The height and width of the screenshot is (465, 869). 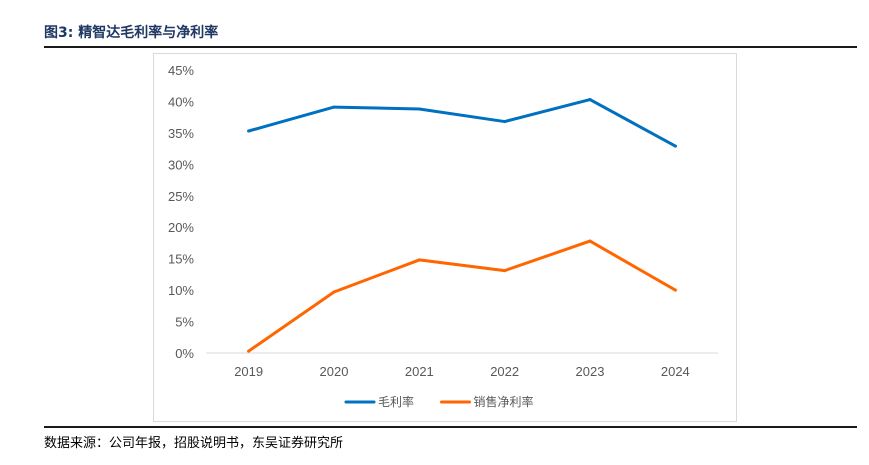 I want to click on series-line-gross-margin, so click(x=462, y=123).